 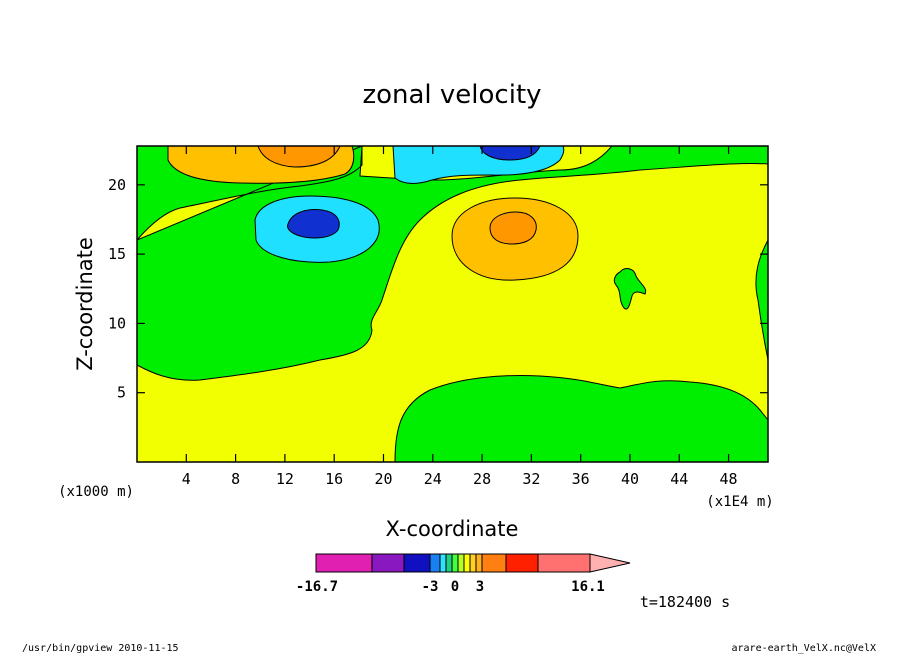 I want to click on x-axis-label: X-coordinate, so click(x=452, y=529).